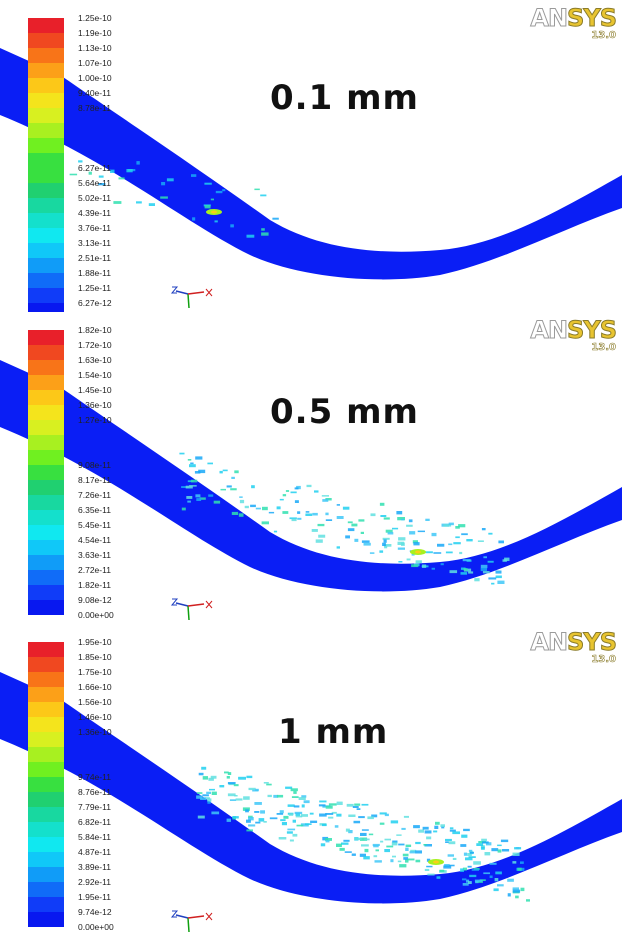  I want to click on logo-brand: ANSYS, so click(574, 642).